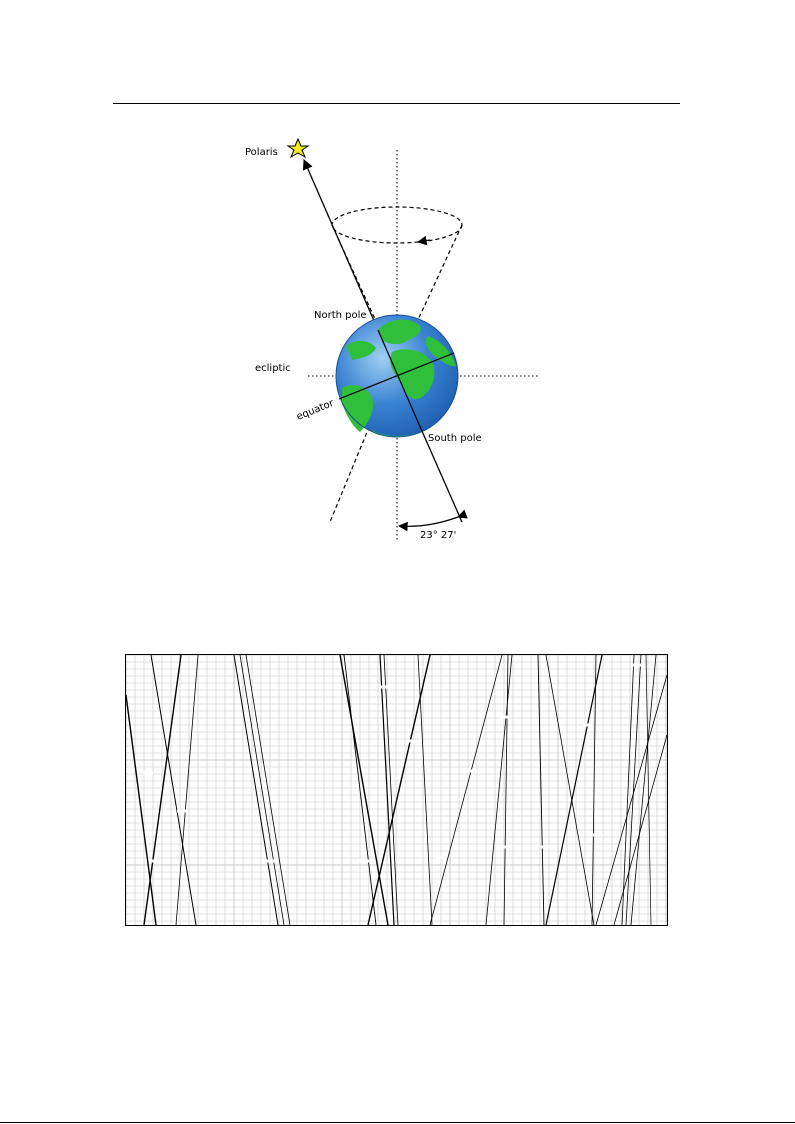  I want to click on precession-circle, so click(397, 225).